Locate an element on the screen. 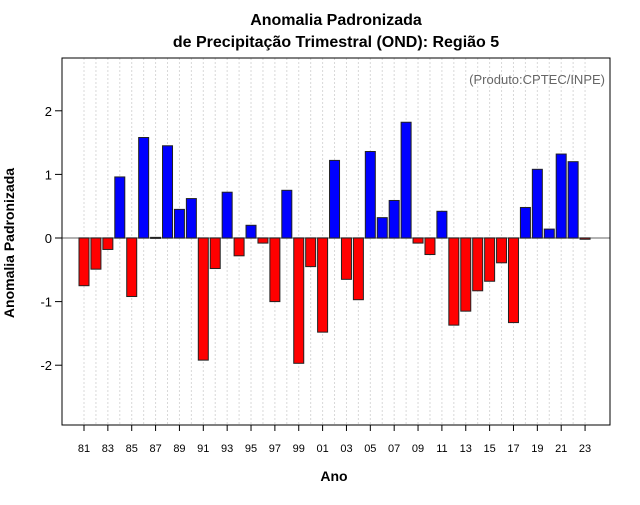 The width and height of the screenshot is (640, 505). x-tick-label: 23 is located at coordinates (585, 449).